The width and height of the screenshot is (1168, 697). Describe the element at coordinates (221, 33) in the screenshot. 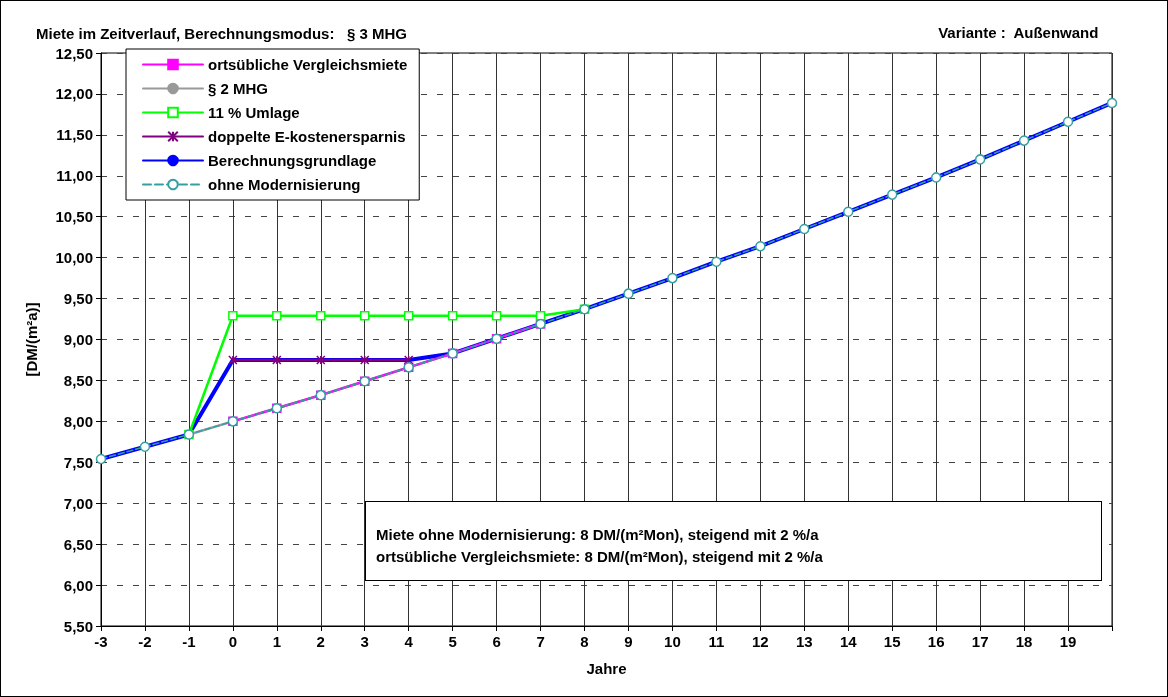

I see `chart-title: Miete im Zeitverlauf, Berechnungsmodus: § 3 MHG` at that location.